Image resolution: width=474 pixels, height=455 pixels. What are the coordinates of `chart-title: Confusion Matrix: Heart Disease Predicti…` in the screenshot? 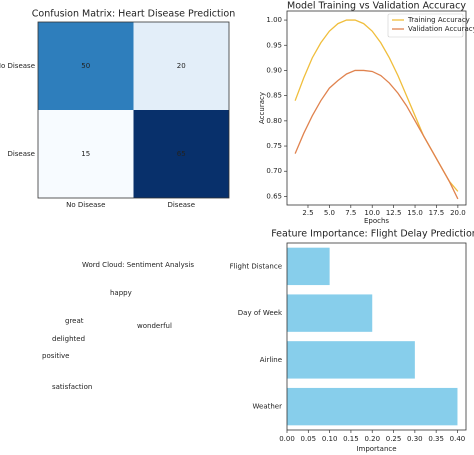 It's located at (133, 14).